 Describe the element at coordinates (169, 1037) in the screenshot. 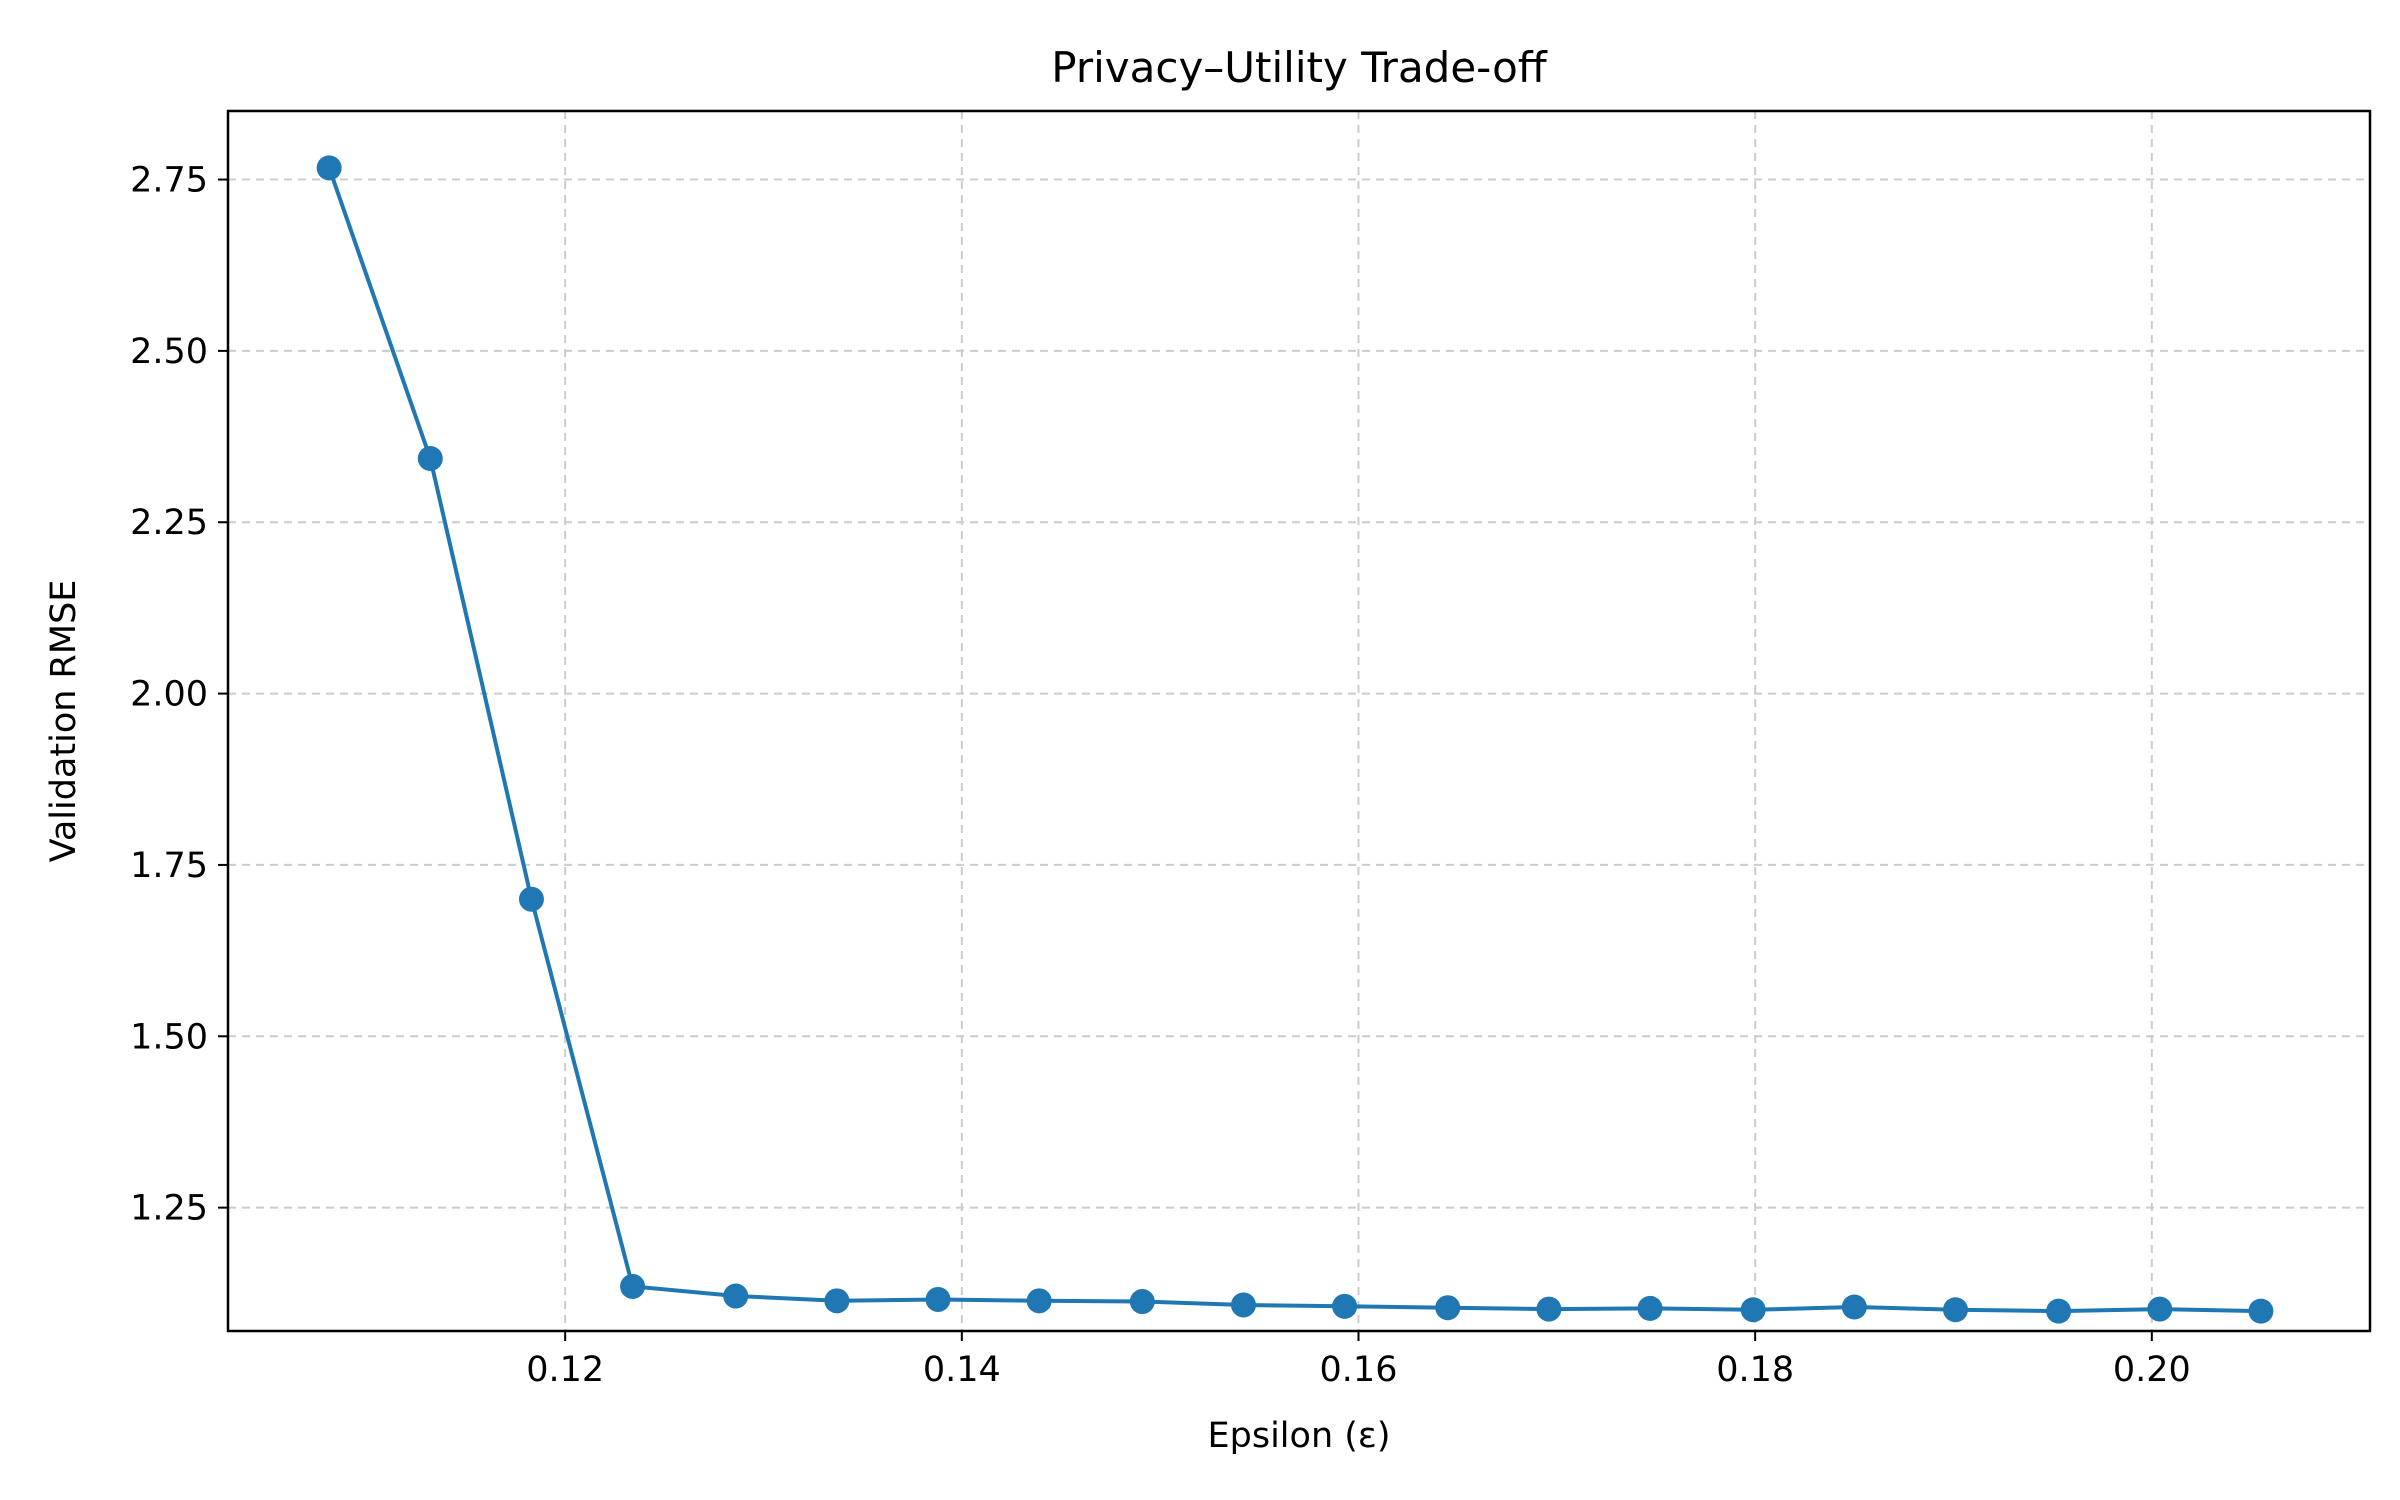

I see `y-tick-label: 1.50` at that location.